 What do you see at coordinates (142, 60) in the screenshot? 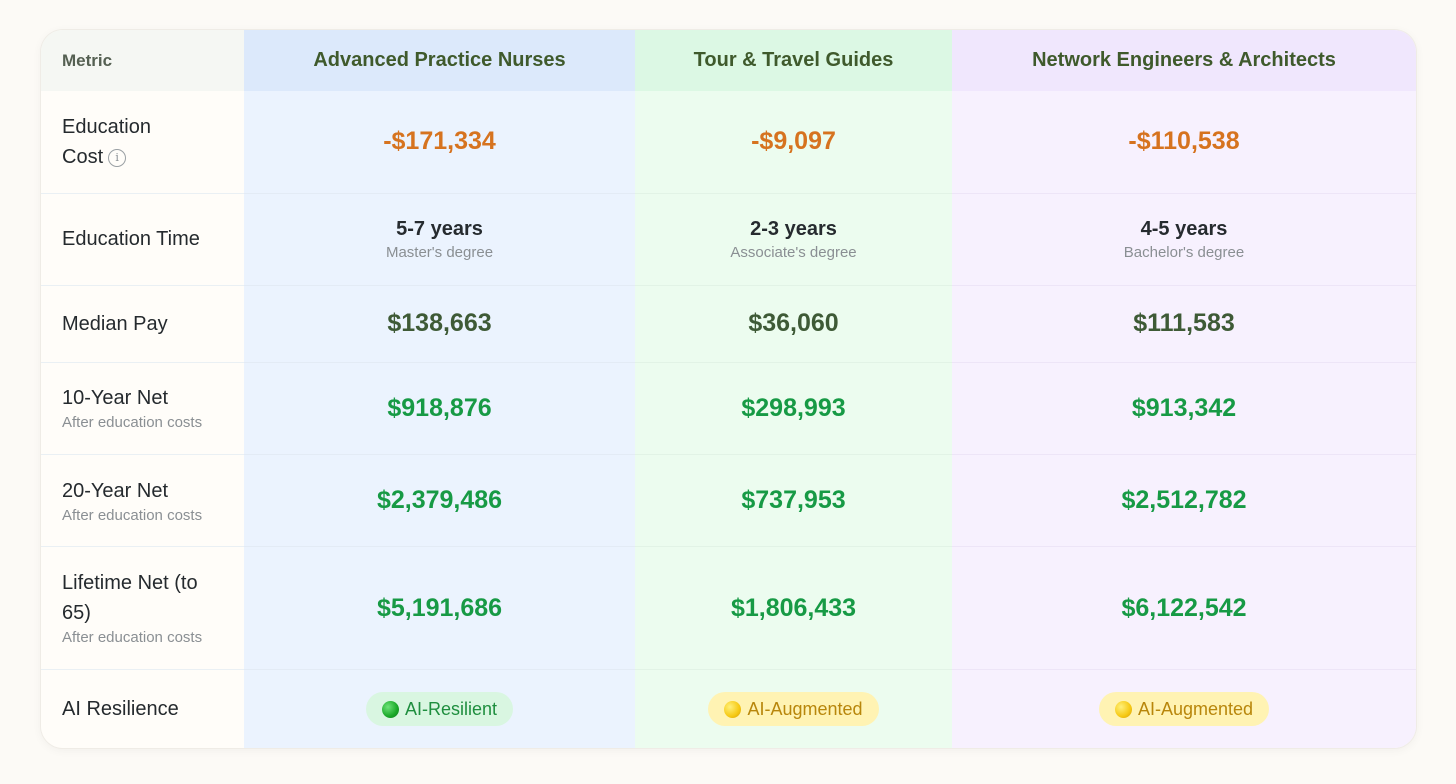
I see `metric-column-header: Metric` at bounding box center [142, 60].